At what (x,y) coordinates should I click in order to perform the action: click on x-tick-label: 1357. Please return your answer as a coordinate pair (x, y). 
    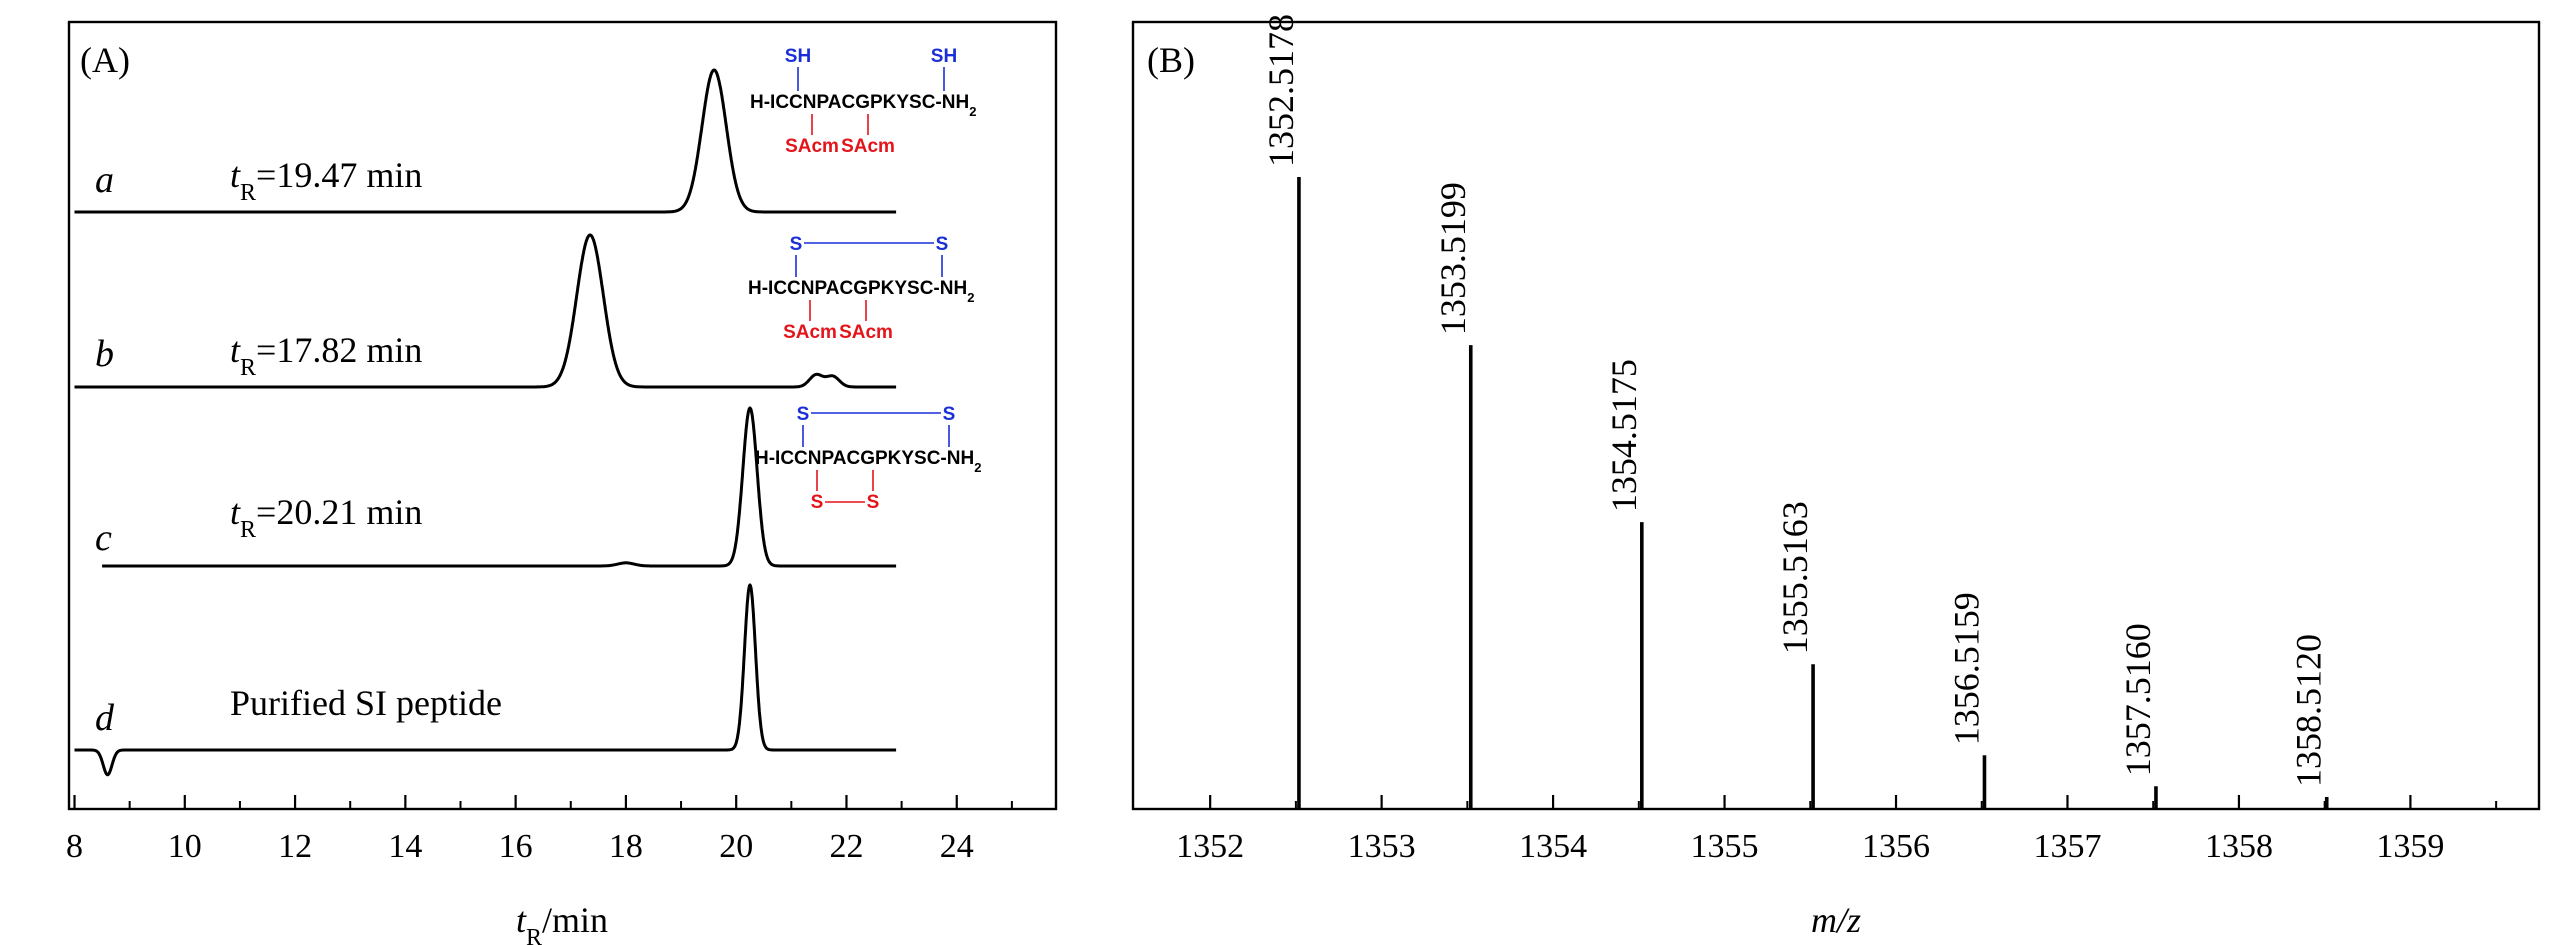
    Looking at the image, I should click on (2067, 846).